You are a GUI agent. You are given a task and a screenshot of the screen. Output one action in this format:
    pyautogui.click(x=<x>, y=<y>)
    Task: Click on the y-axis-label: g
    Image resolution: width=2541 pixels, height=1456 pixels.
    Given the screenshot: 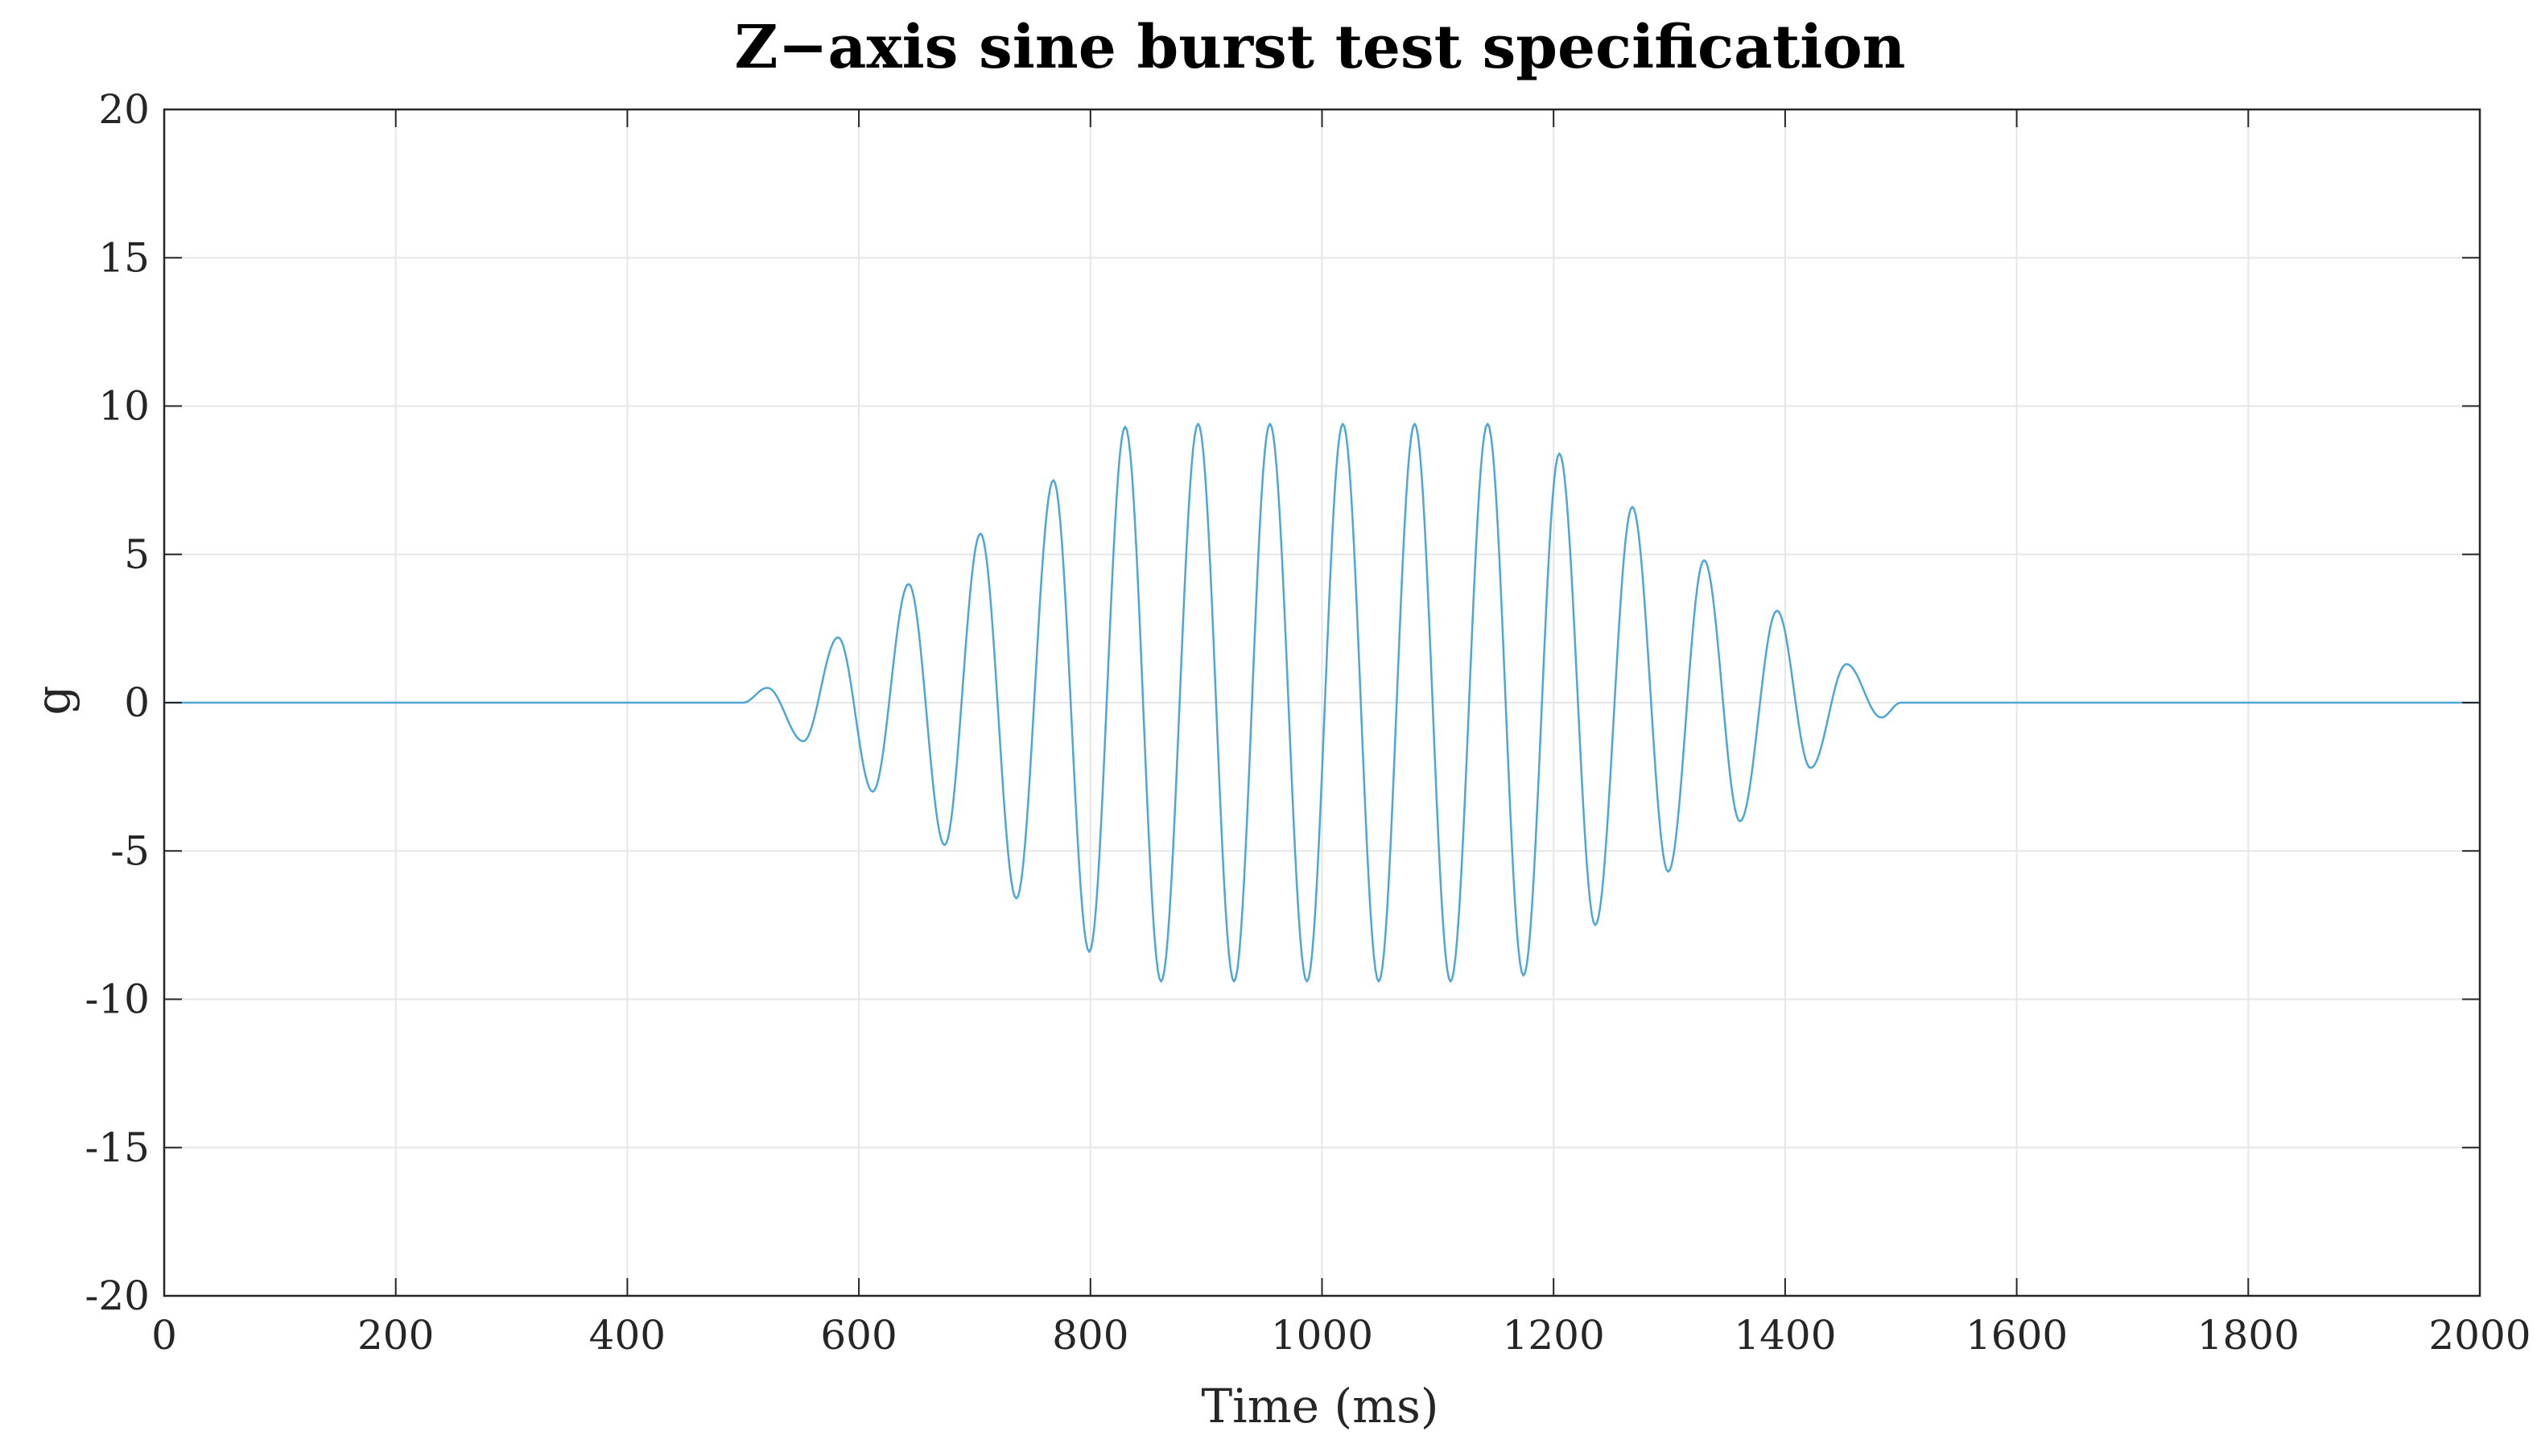 What is the action you would take?
    pyautogui.click(x=53, y=700)
    